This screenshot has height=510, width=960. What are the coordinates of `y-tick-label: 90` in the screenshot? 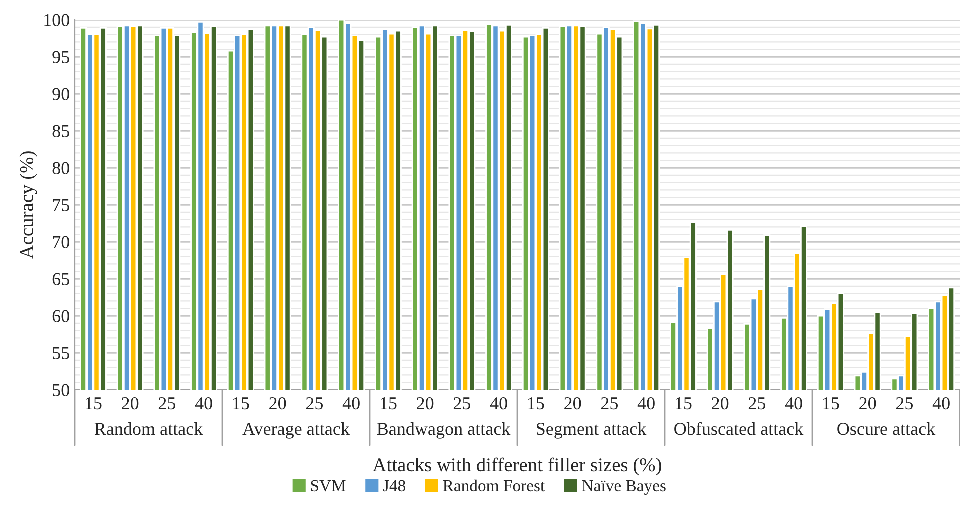 It's located at (61, 94).